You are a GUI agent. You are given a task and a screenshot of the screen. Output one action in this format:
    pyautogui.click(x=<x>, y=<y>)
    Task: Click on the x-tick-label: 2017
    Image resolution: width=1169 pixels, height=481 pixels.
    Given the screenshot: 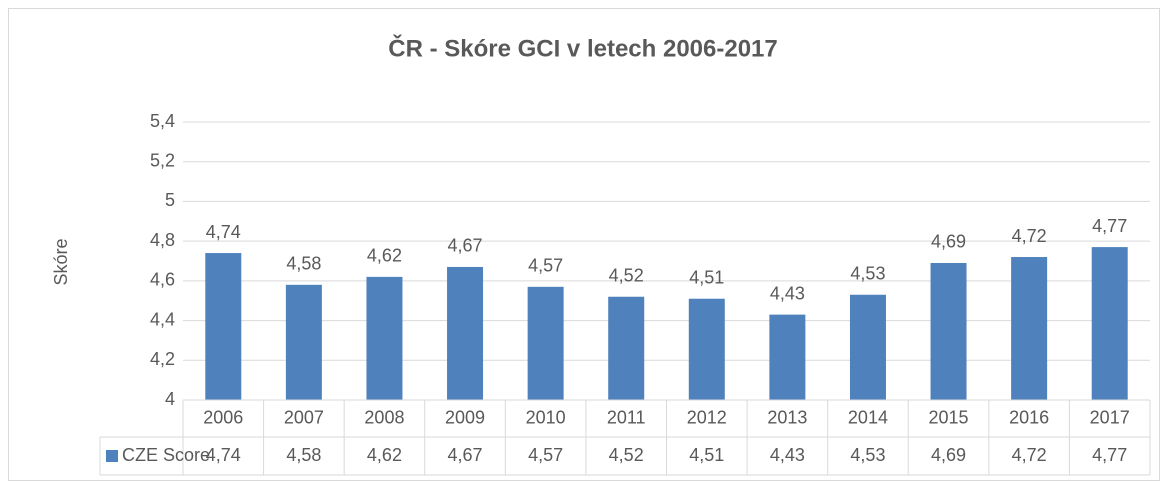 What is the action you would take?
    pyautogui.click(x=1110, y=417)
    